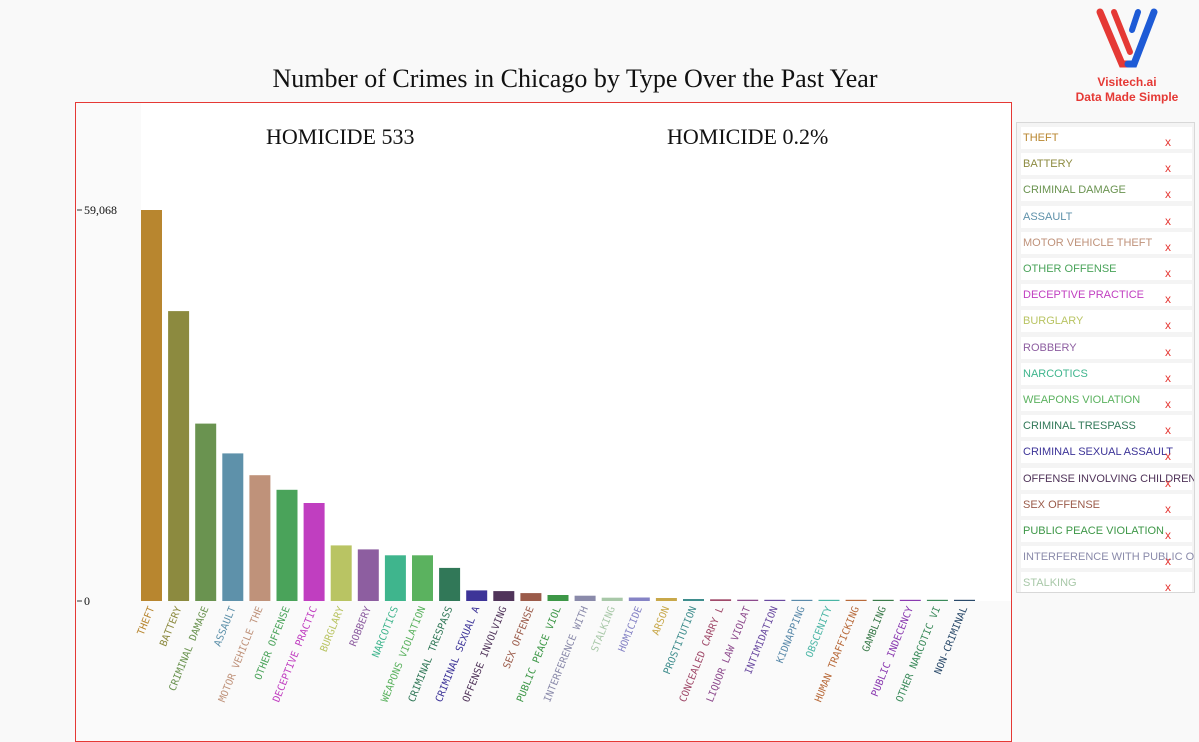  What do you see at coordinates (341, 573) in the screenshot?
I see `bar-burglary` at bounding box center [341, 573].